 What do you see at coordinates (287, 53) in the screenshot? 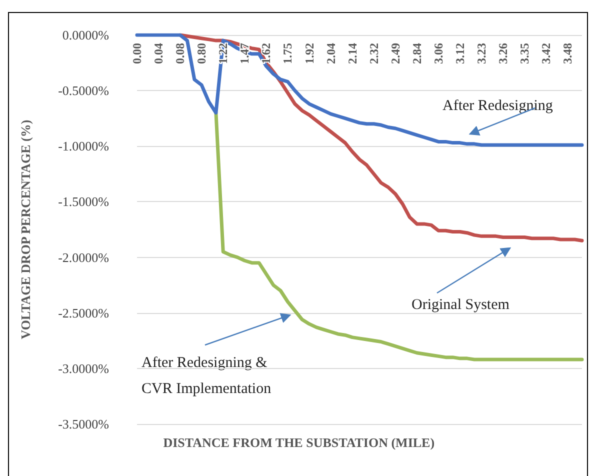
I see `x-tick-label: 1.75` at bounding box center [287, 53].